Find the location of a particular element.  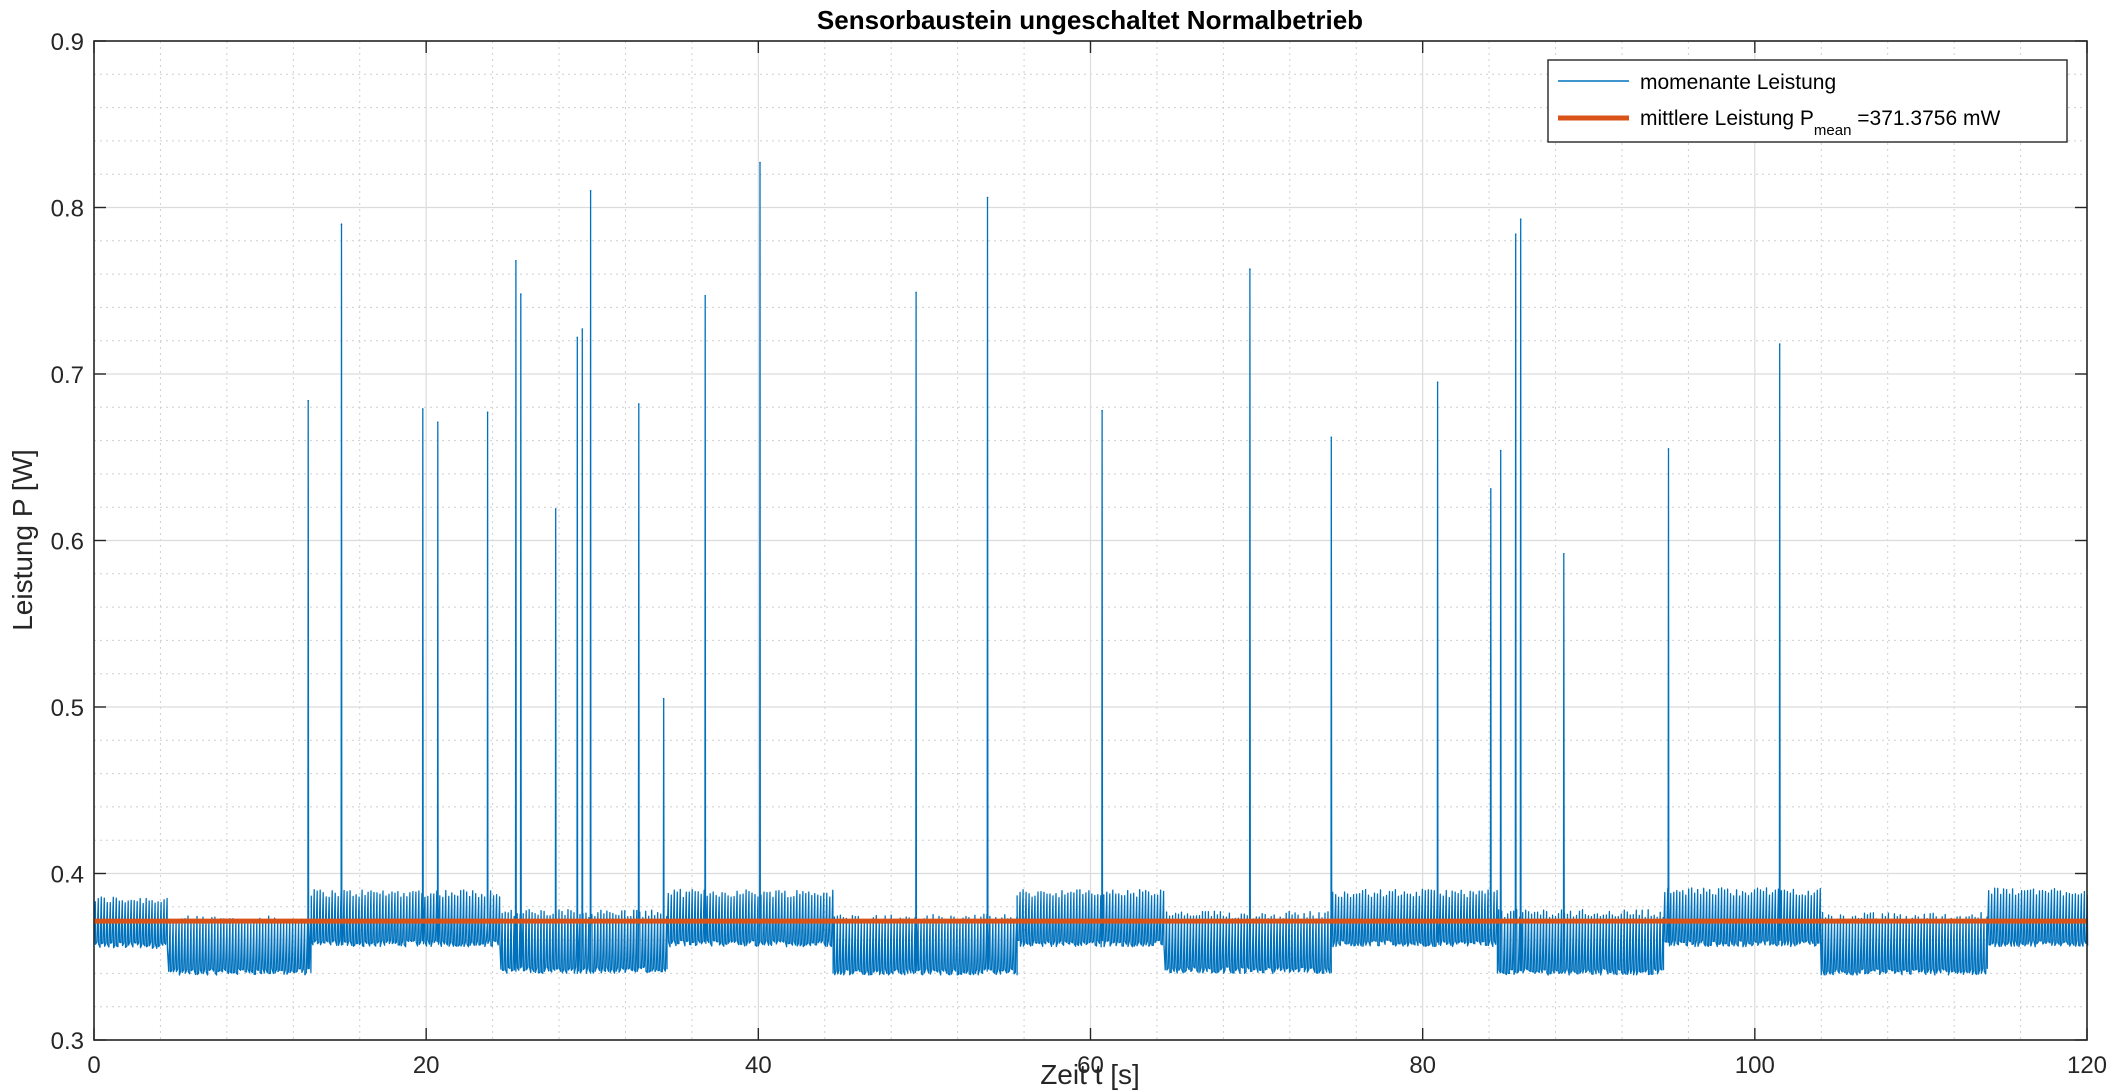

y-tick-labels: 0.3 0.4 0.5 0.6 0.7 0.8 0.9 is located at coordinates (67, 542).